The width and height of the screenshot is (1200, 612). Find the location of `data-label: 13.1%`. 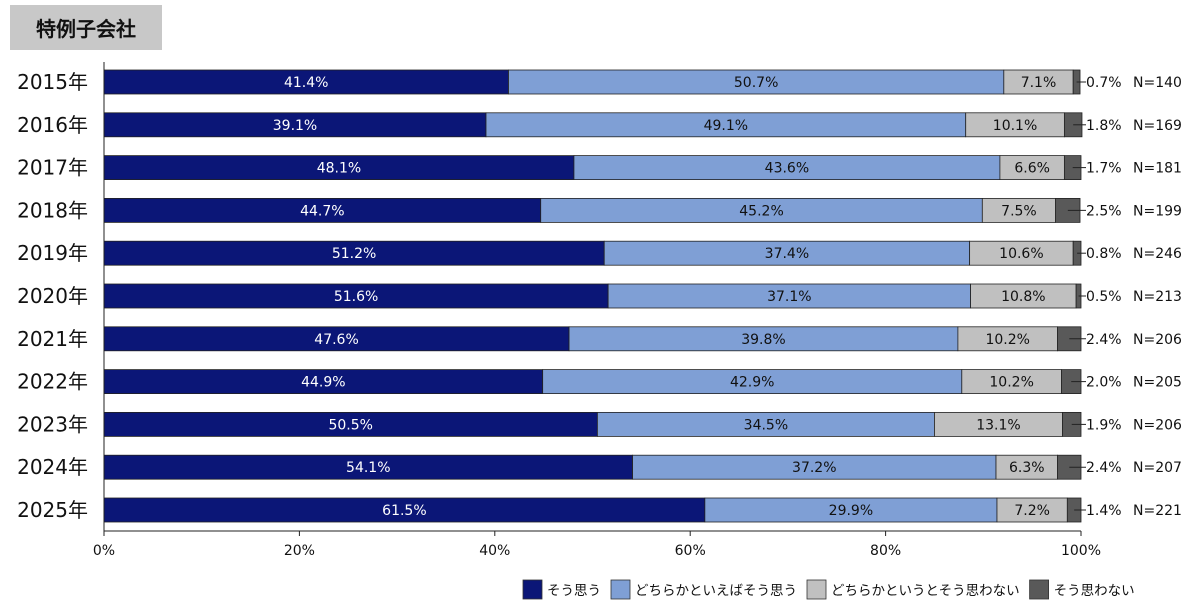

data-label: 13.1% is located at coordinates (998, 425).